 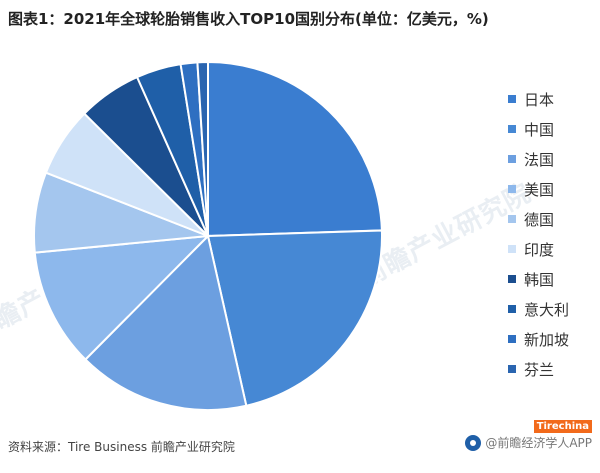 What do you see at coordinates (547, 309) in the screenshot?
I see `legend-label: 意大利` at bounding box center [547, 309].